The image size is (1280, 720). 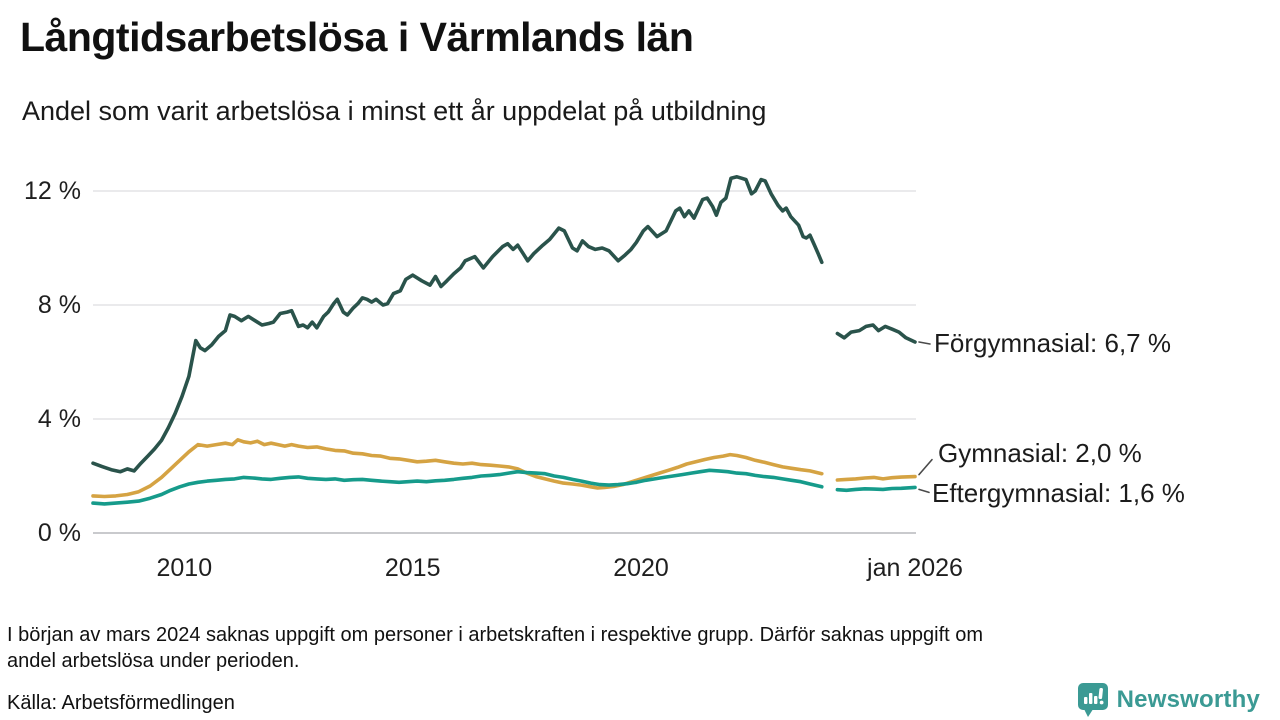 I want to click on svg-text: 8 %, so click(x=59, y=305).